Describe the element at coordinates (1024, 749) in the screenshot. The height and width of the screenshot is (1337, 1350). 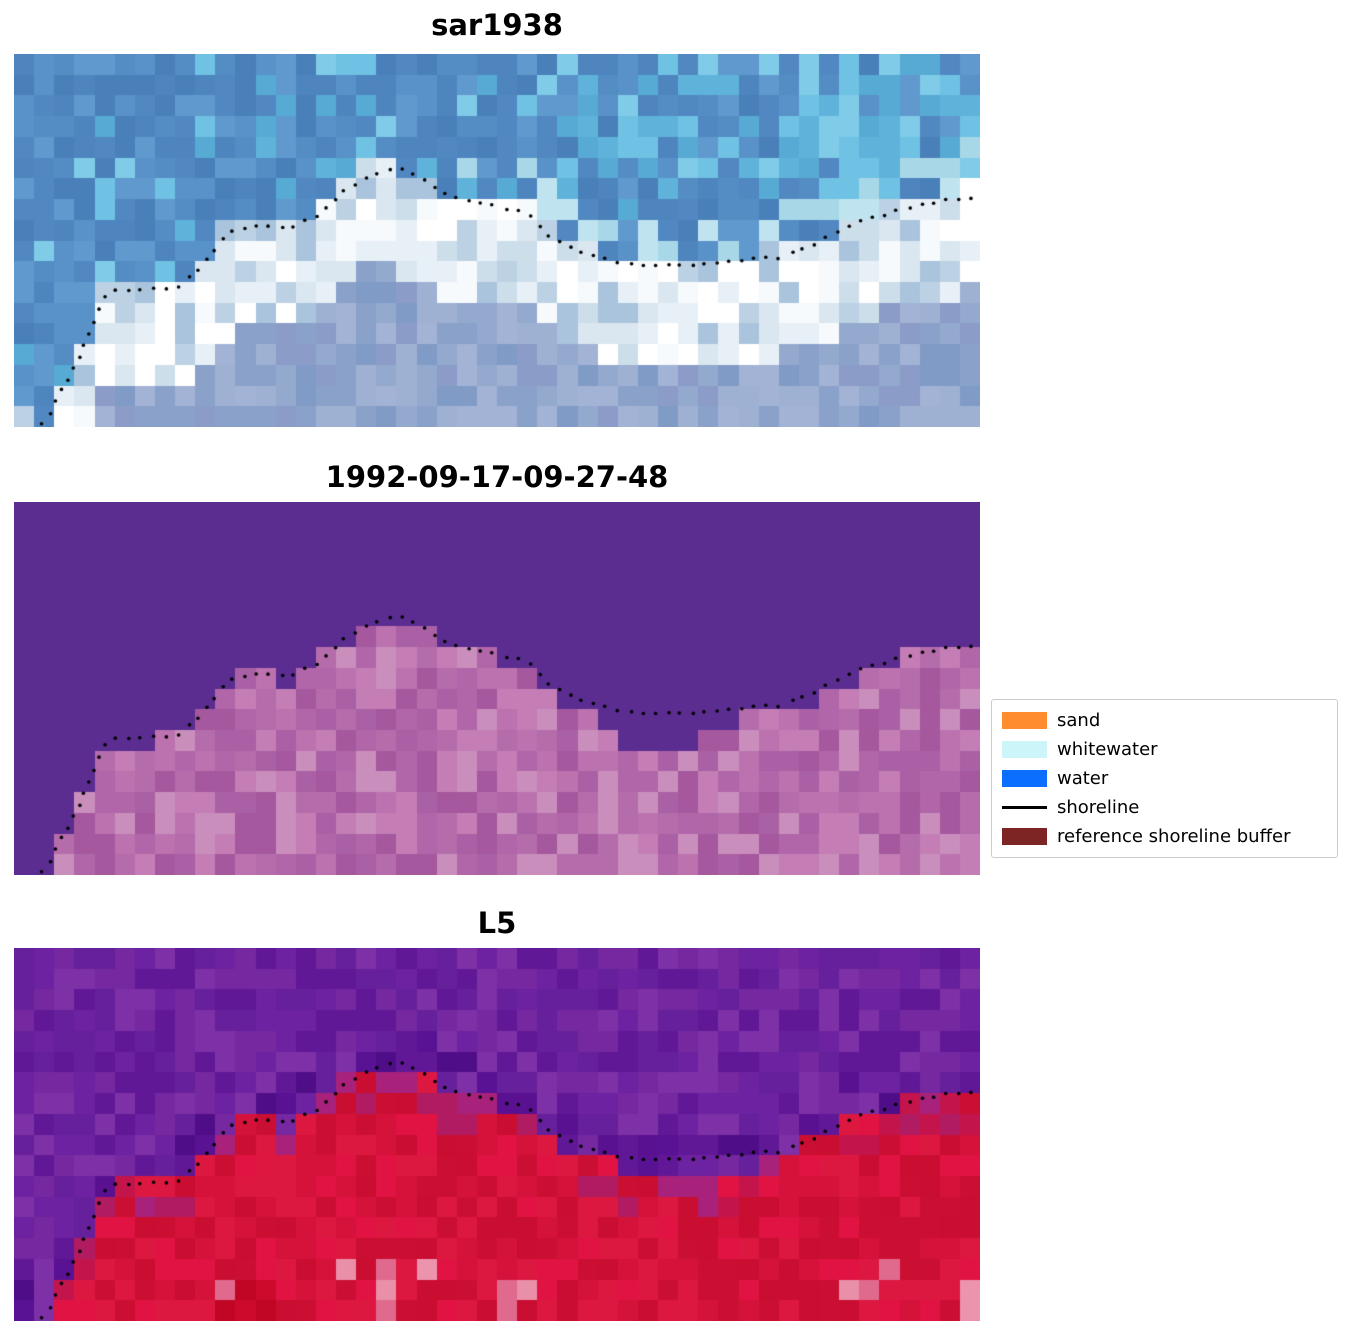
I see `whitewater-swatch` at that location.